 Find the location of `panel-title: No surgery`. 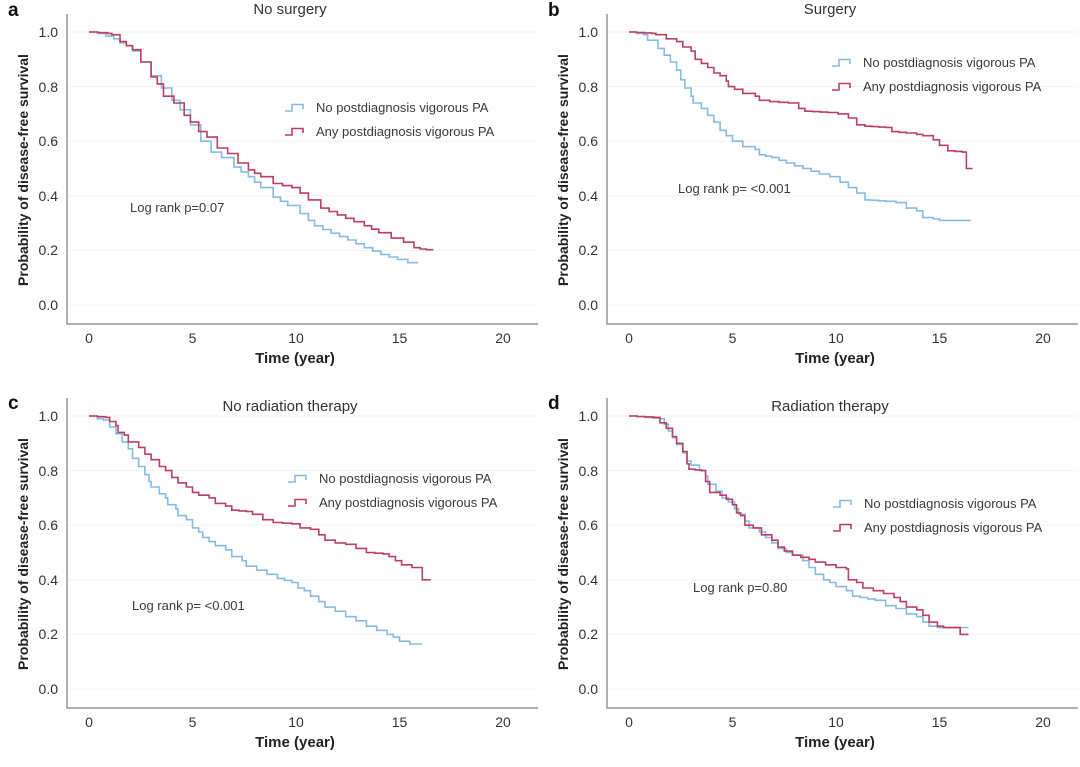

panel-title: No surgery is located at coordinates (290, 9).